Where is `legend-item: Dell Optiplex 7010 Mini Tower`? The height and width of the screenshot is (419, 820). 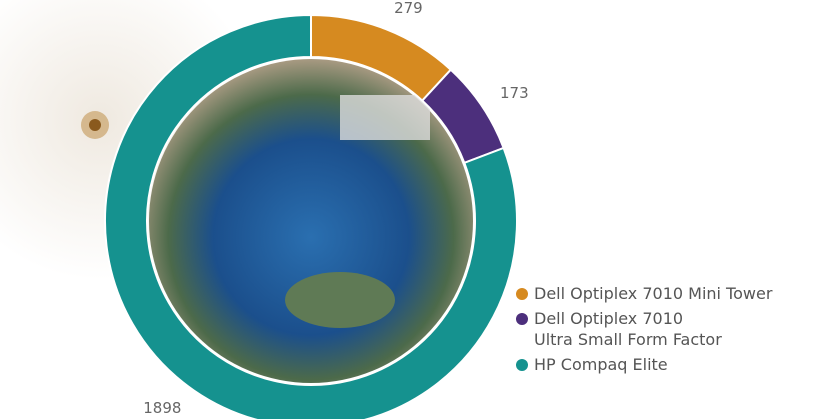 legend-item: Dell Optiplex 7010 Mini Tower is located at coordinates (644, 293).